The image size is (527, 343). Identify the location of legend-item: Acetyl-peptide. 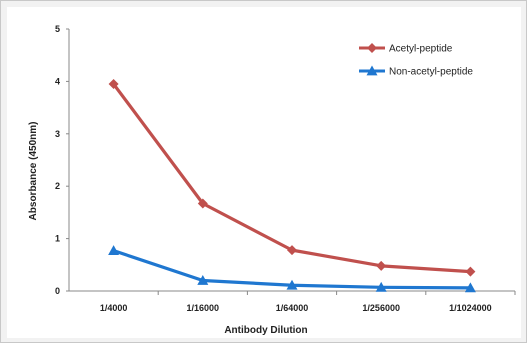
(406, 49).